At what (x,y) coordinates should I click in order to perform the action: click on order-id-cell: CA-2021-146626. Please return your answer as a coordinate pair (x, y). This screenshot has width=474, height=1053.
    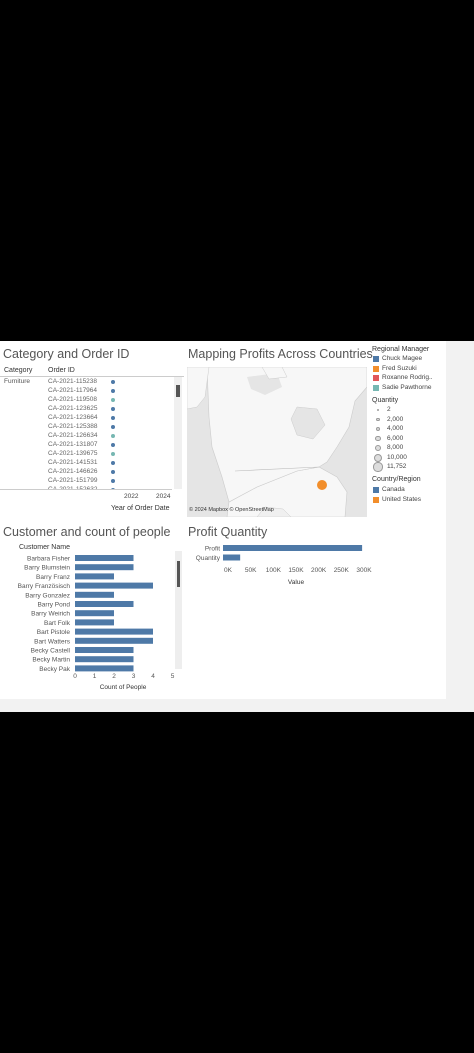
    Looking at the image, I should click on (73, 471).